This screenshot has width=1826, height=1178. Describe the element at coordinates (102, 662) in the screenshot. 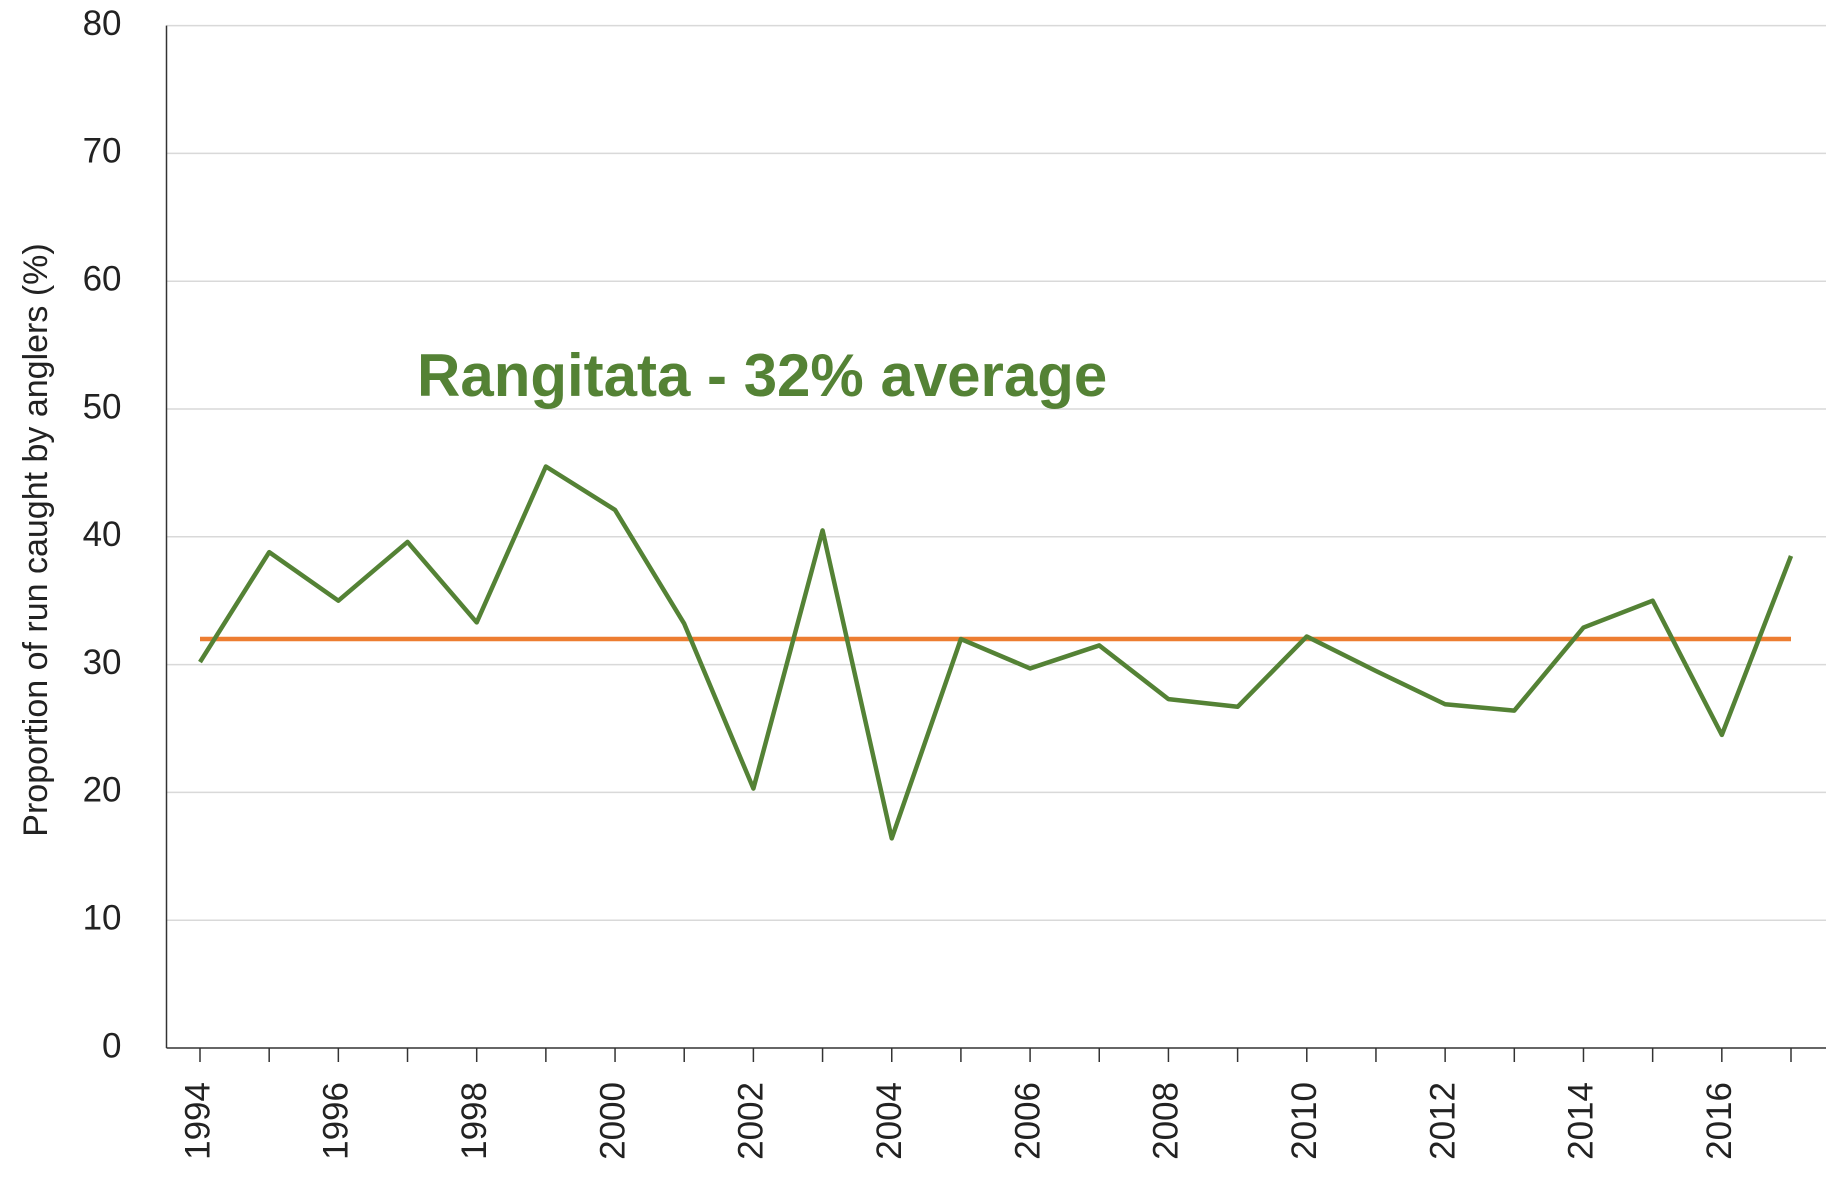

I see `y-tick-label: 30` at that location.